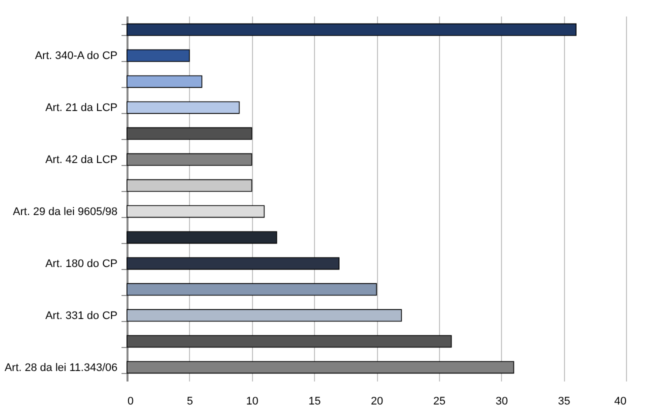  I want to click on y-tick-label: Art. 21 da LCP, so click(81, 108).